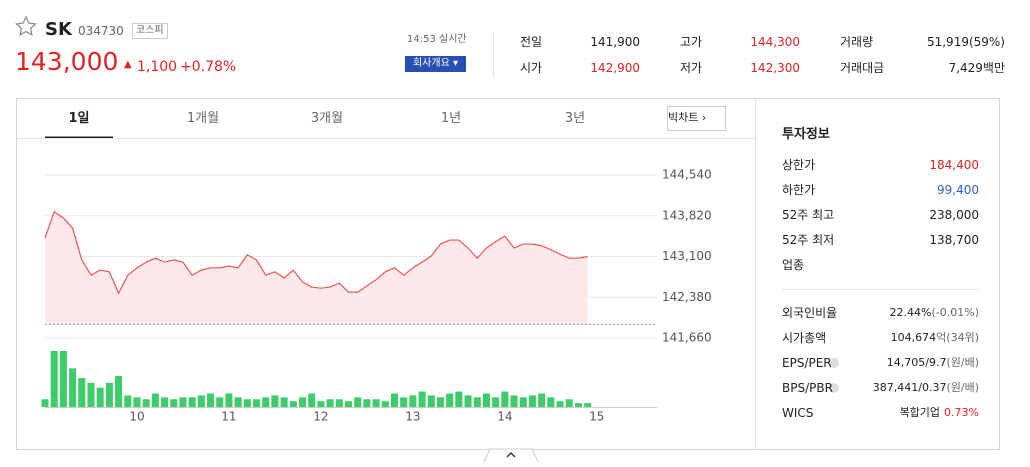 This screenshot has width=1030, height=467. What do you see at coordinates (806, 134) in the screenshot?
I see `info-title: 투자정보` at bounding box center [806, 134].